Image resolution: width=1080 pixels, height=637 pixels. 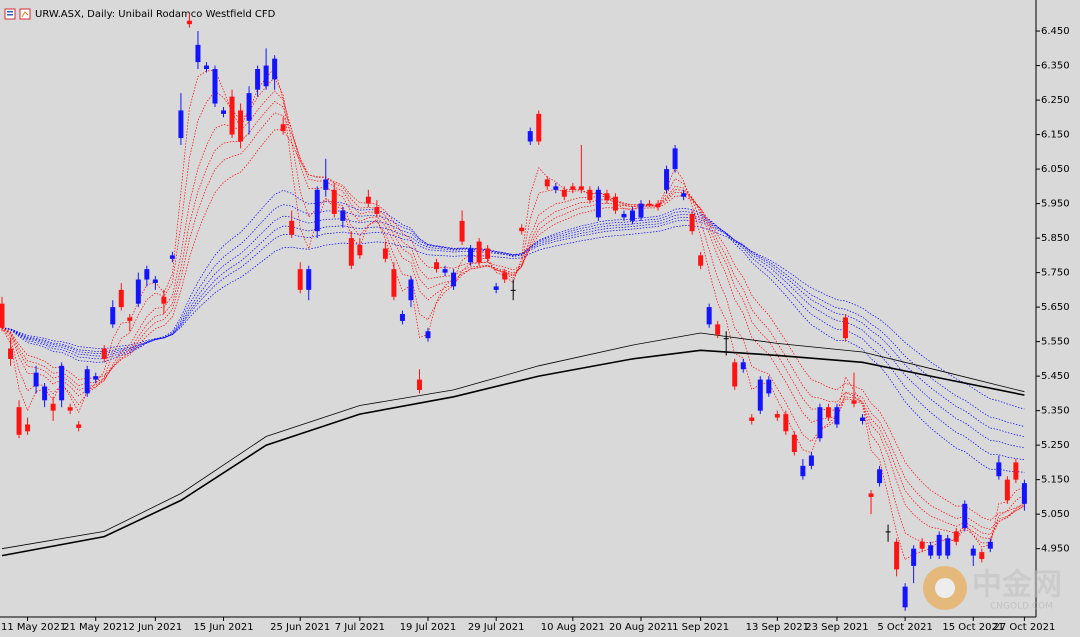 What do you see at coordinates (360, 627) in the screenshot?
I see `x-tick-label: 7 Jul 2021` at bounding box center [360, 627].